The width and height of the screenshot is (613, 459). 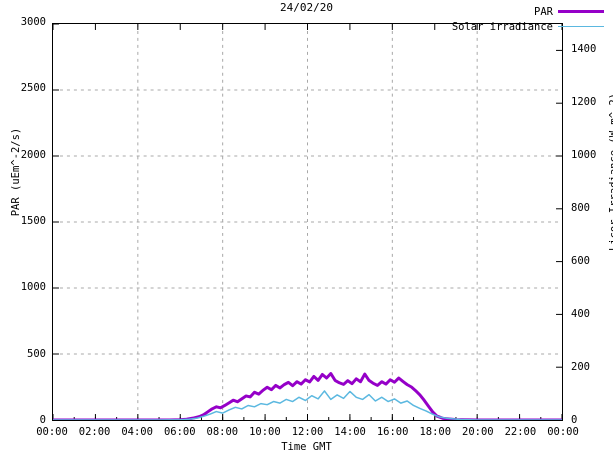 I want to click on x-axis-label: Time GMT, so click(x=306, y=447).